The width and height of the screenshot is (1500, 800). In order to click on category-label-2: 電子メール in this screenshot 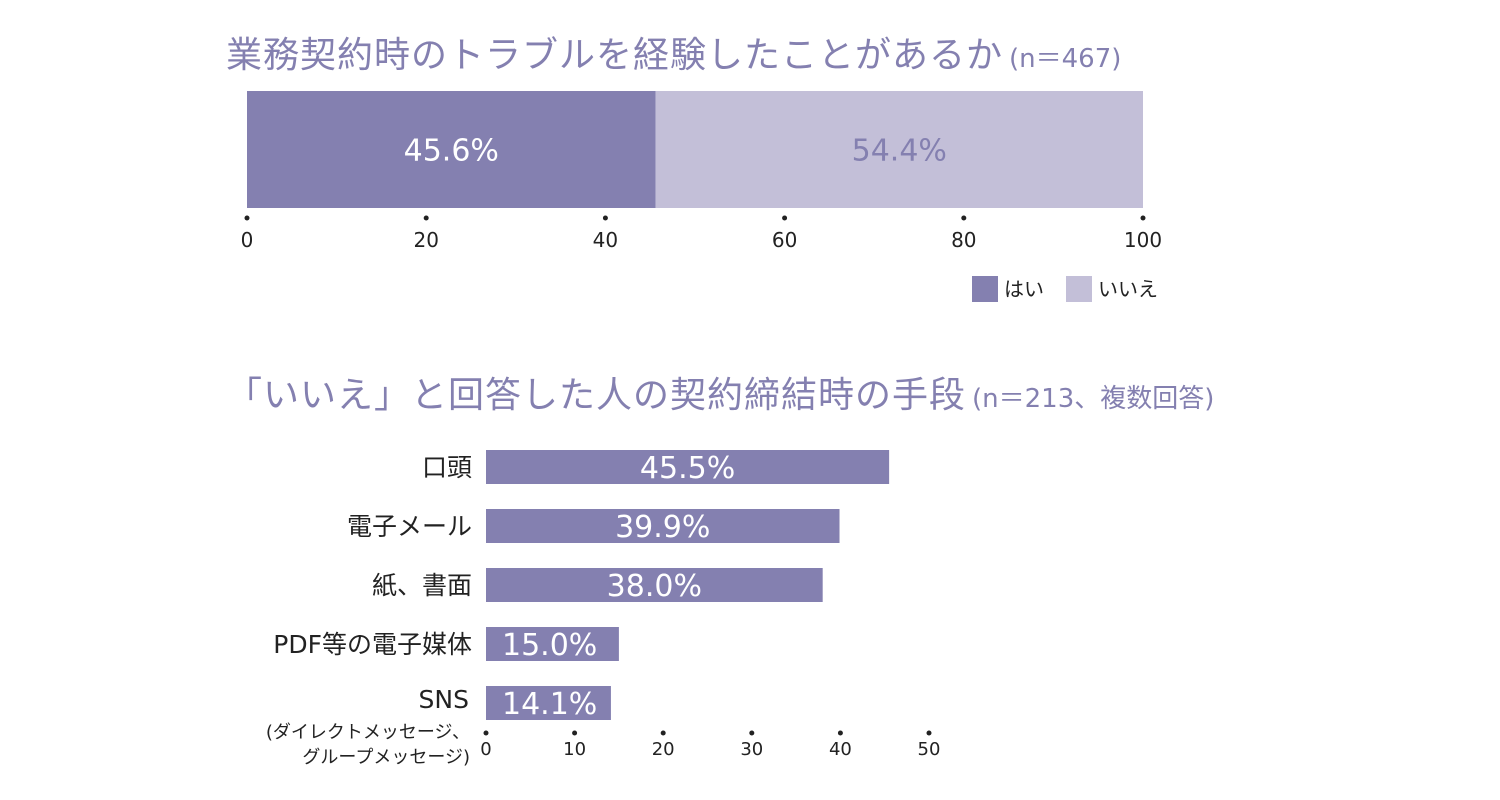, I will do `click(409, 526)`.